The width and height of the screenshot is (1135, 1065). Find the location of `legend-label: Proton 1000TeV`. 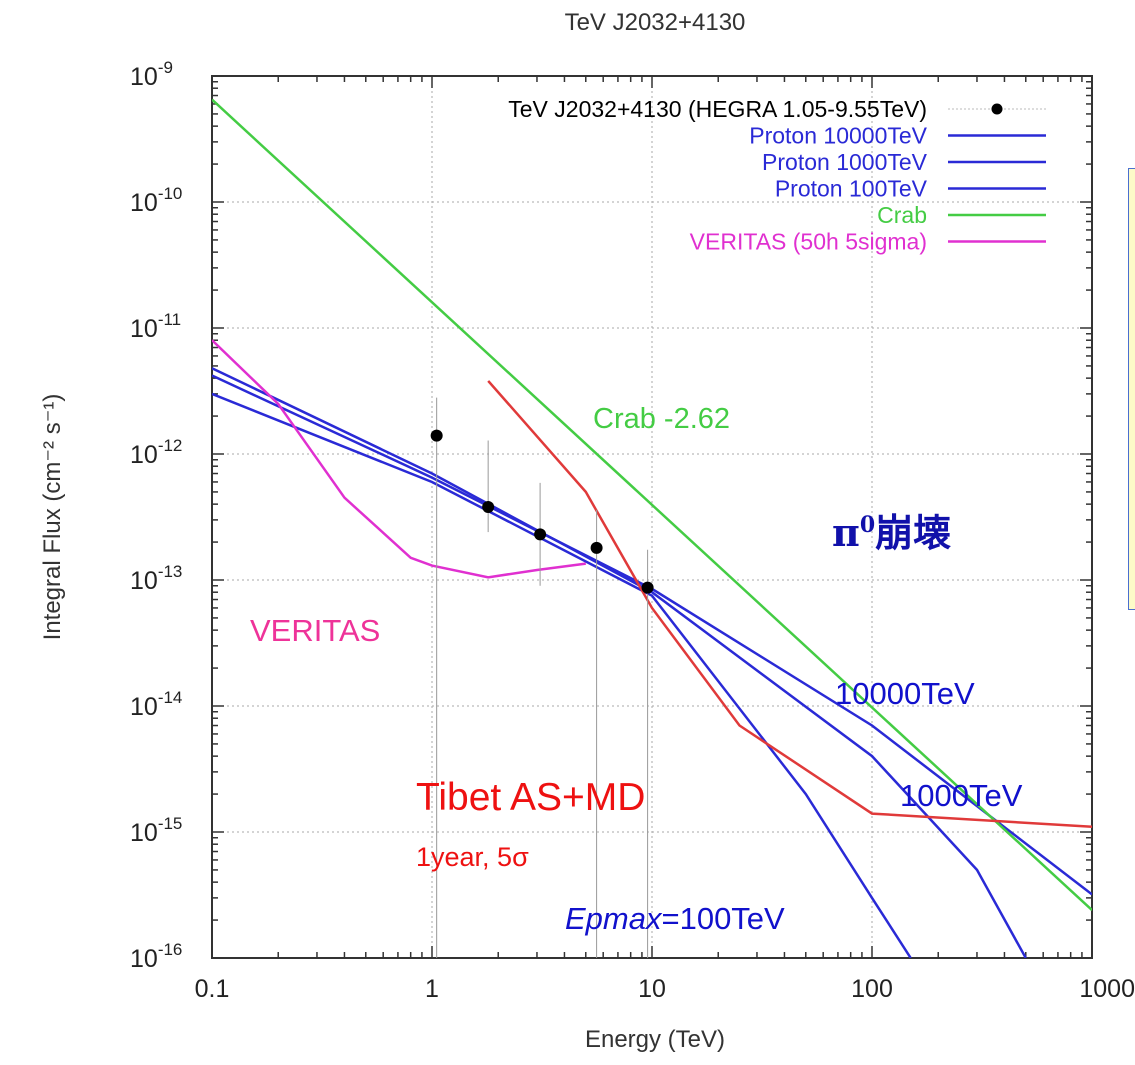

legend-label: Proton 1000TeV is located at coordinates (845, 162).